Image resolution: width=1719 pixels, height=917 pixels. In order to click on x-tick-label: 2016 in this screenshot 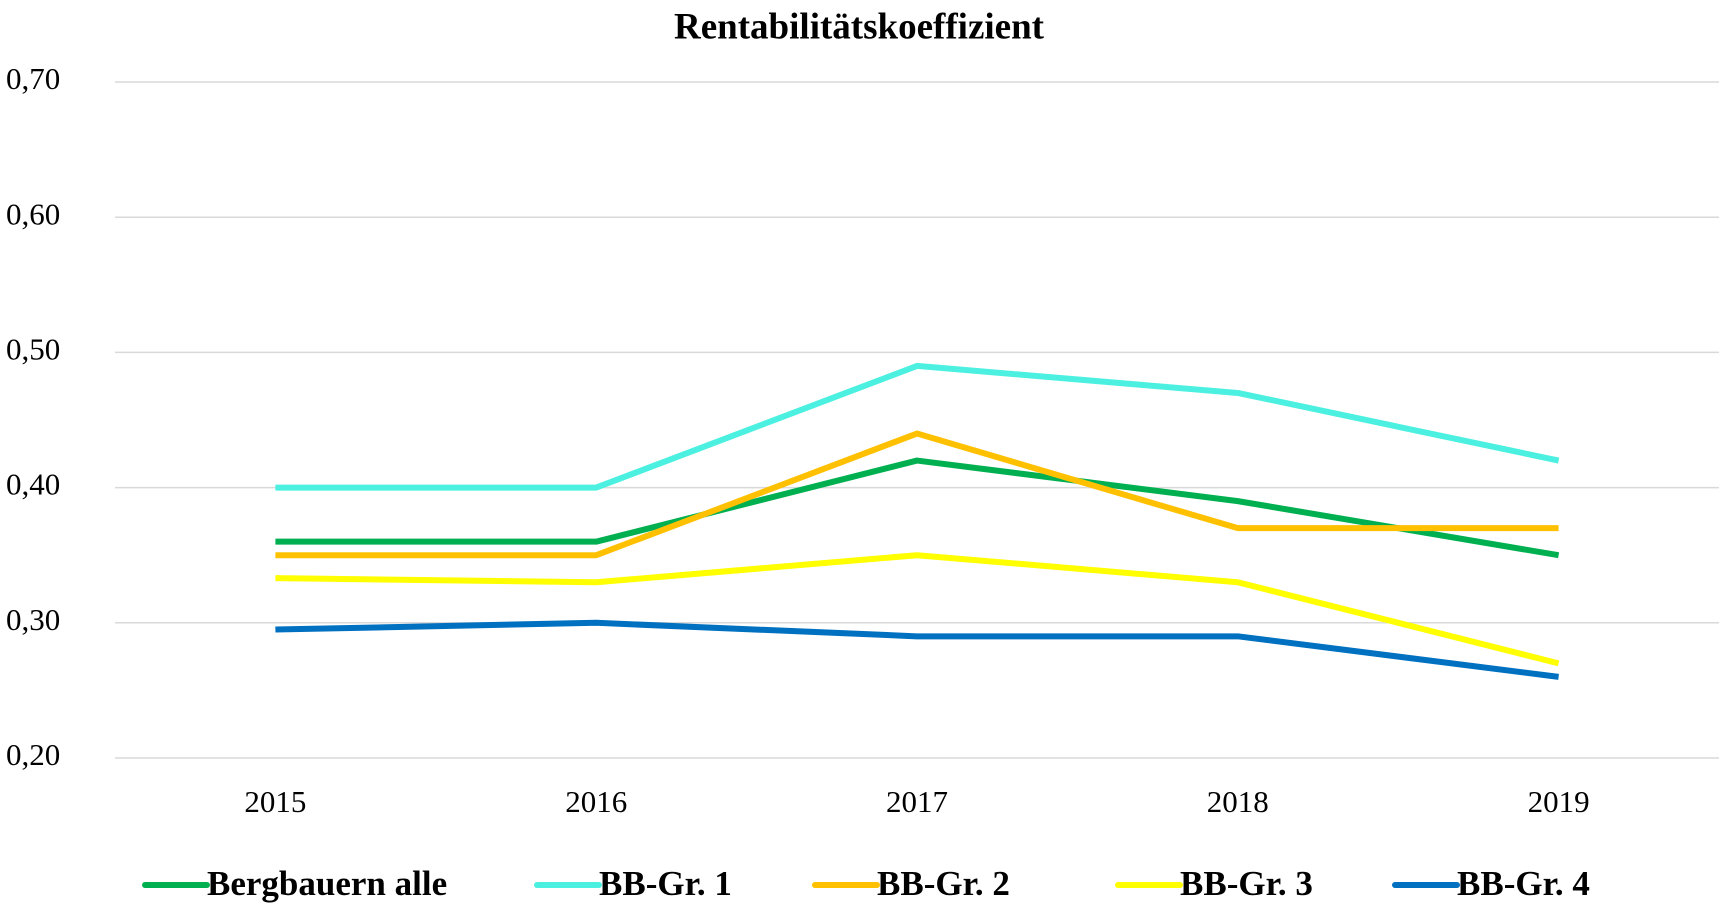, I will do `click(596, 801)`.